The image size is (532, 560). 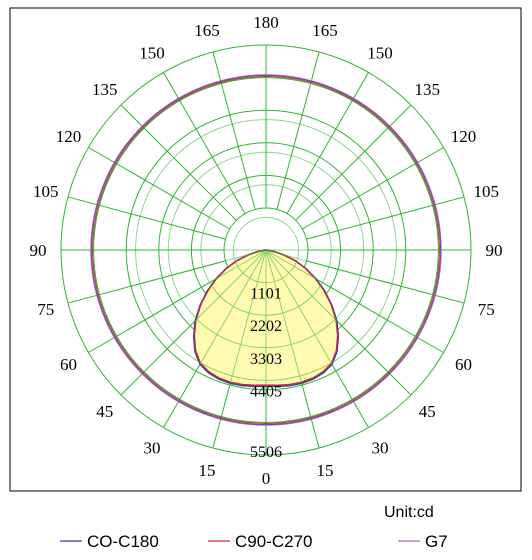 I want to click on angle-label-left-75: 75, so click(x=45, y=309).